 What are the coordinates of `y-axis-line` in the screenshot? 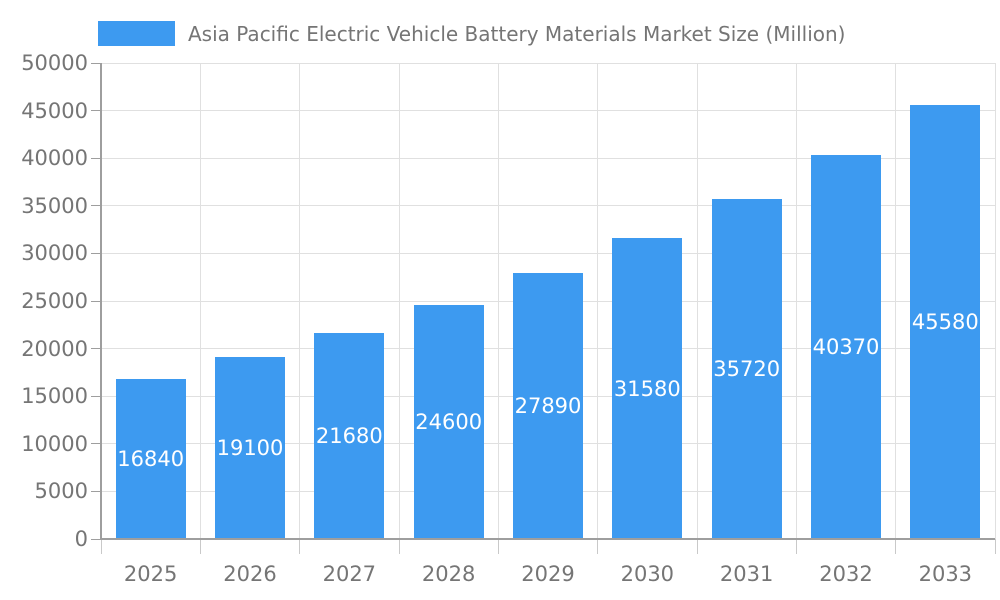 It's located at (101, 301).